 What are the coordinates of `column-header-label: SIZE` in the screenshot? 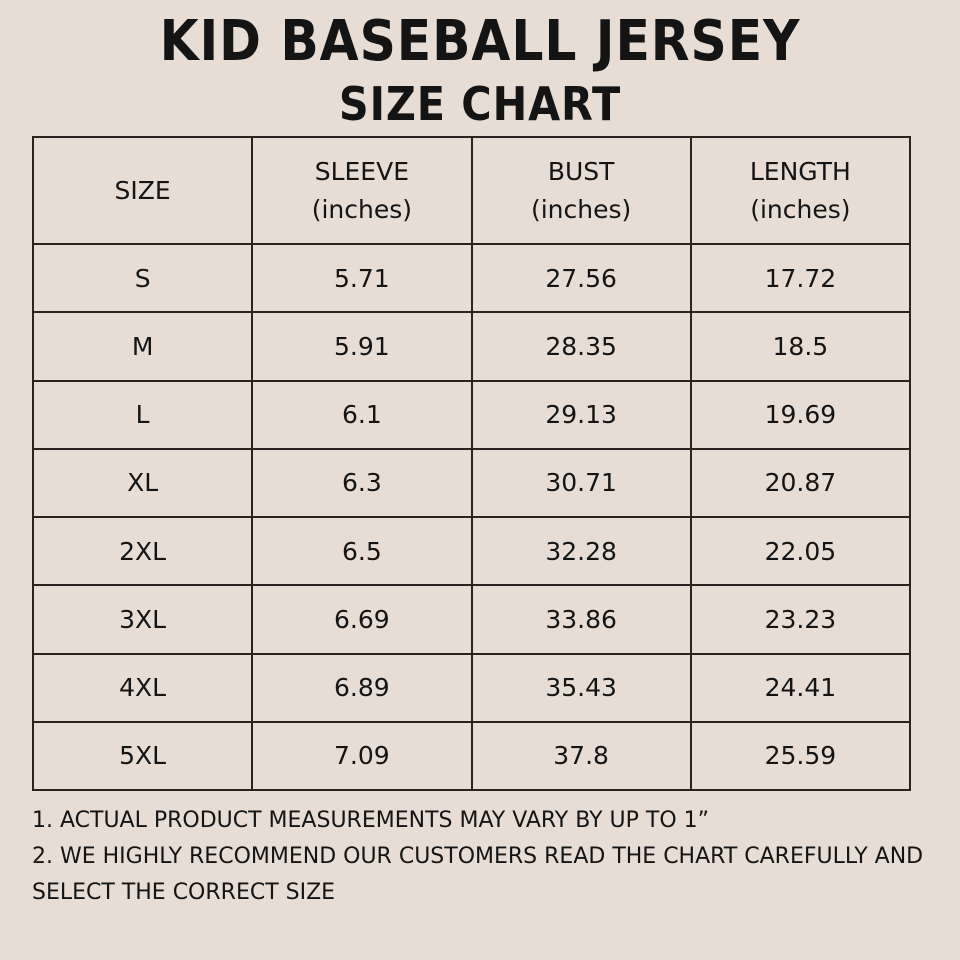 It's located at (142, 190).